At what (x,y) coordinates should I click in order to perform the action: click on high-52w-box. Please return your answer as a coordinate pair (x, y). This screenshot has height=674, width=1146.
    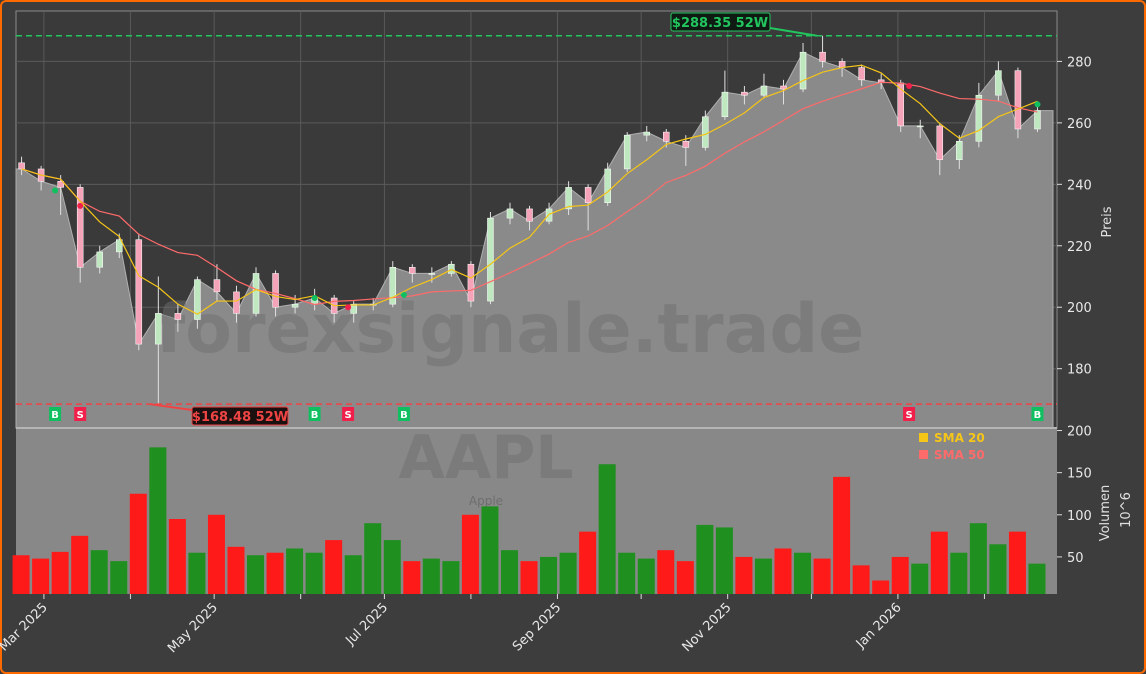
    Looking at the image, I should click on (720, 22).